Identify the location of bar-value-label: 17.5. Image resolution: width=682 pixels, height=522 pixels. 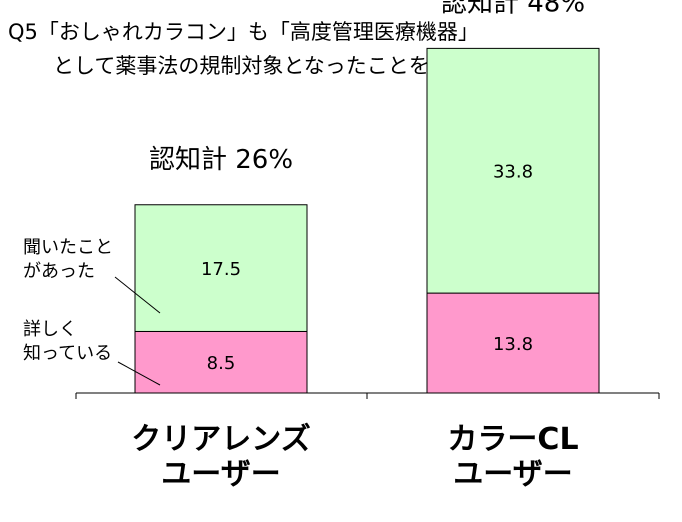
(221, 269).